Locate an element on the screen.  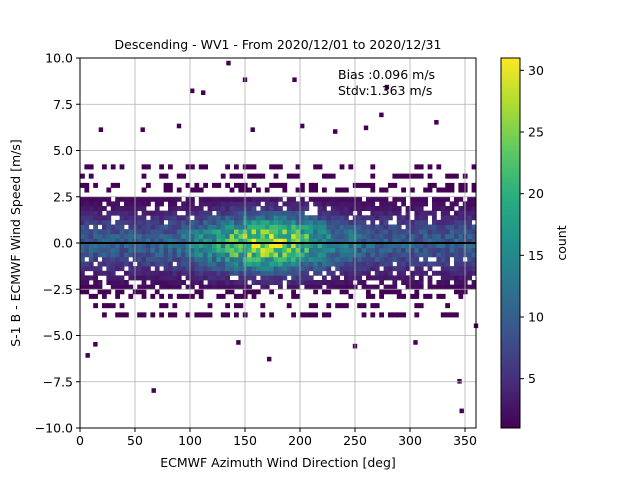
colorbar-tick-label: 10 is located at coordinates (536, 317).